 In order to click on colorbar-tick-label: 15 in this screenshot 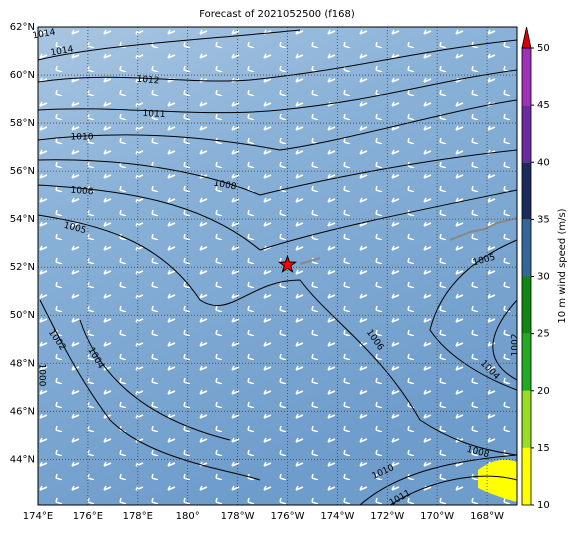, I will do `click(543, 448)`.